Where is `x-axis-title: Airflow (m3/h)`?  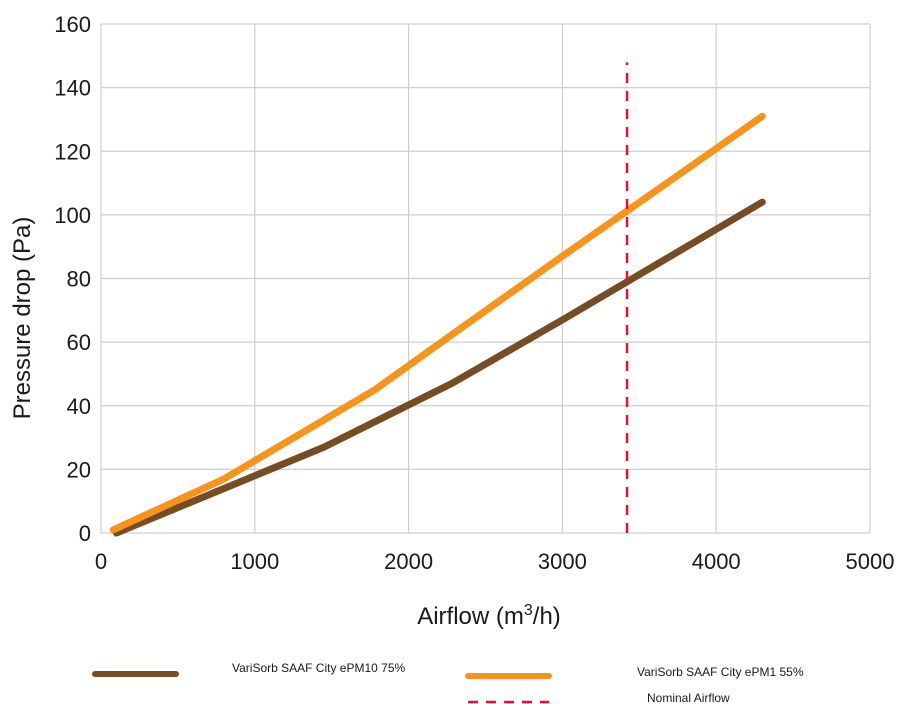 x-axis-title: Airflow (m3/h) is located at coordinates (489, 616).